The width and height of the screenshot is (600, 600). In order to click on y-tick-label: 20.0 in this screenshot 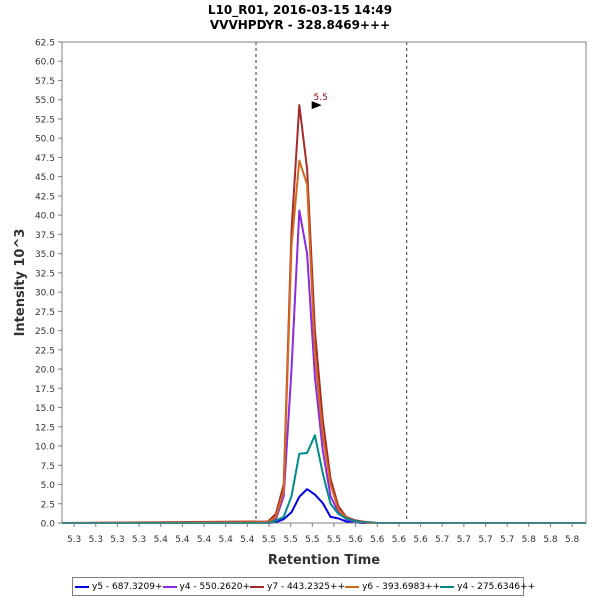, I will do `click(45, 371)`.